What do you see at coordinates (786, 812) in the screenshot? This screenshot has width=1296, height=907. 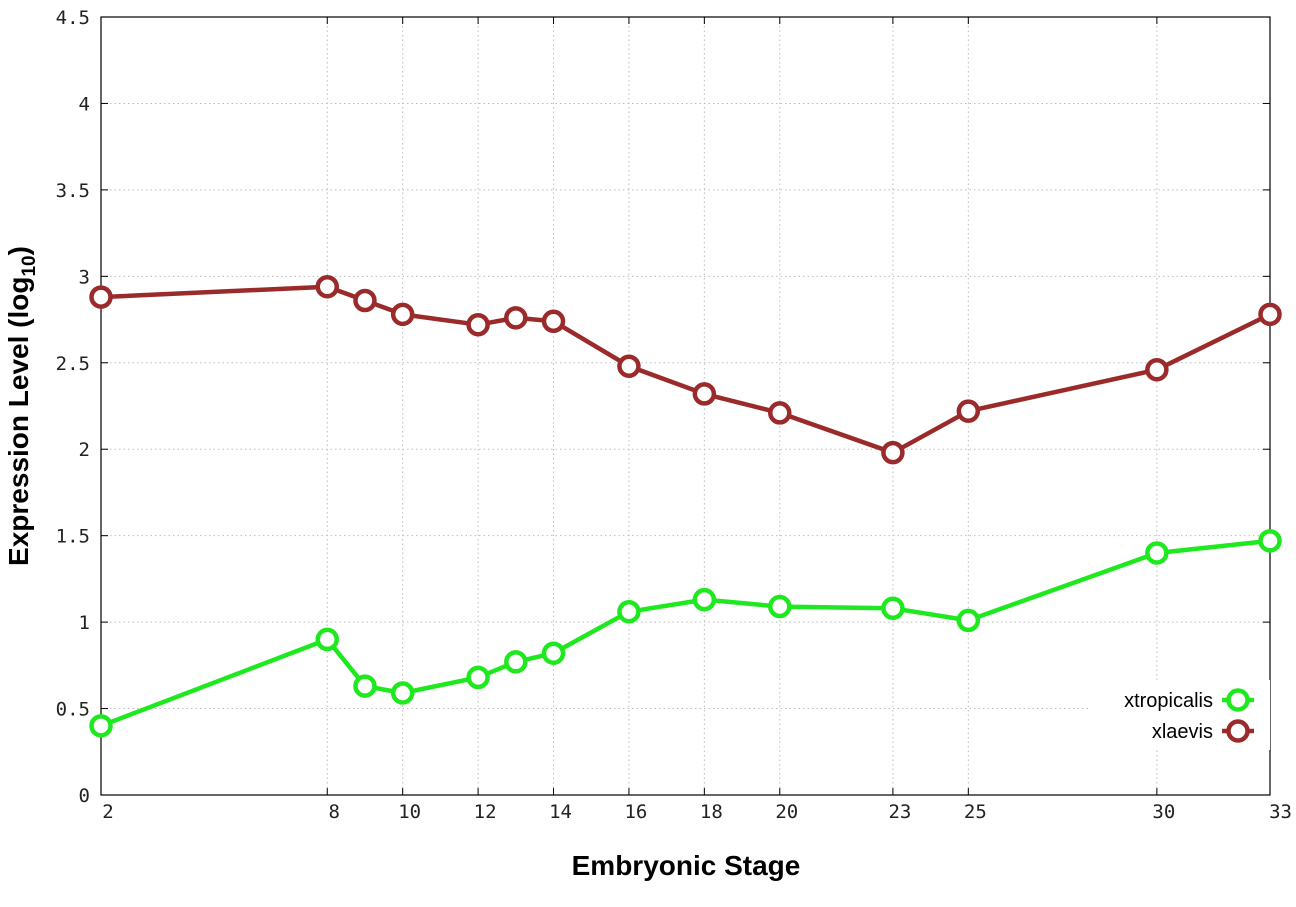 I see `x-tick-label: 20` at bounding box center [786, 812].